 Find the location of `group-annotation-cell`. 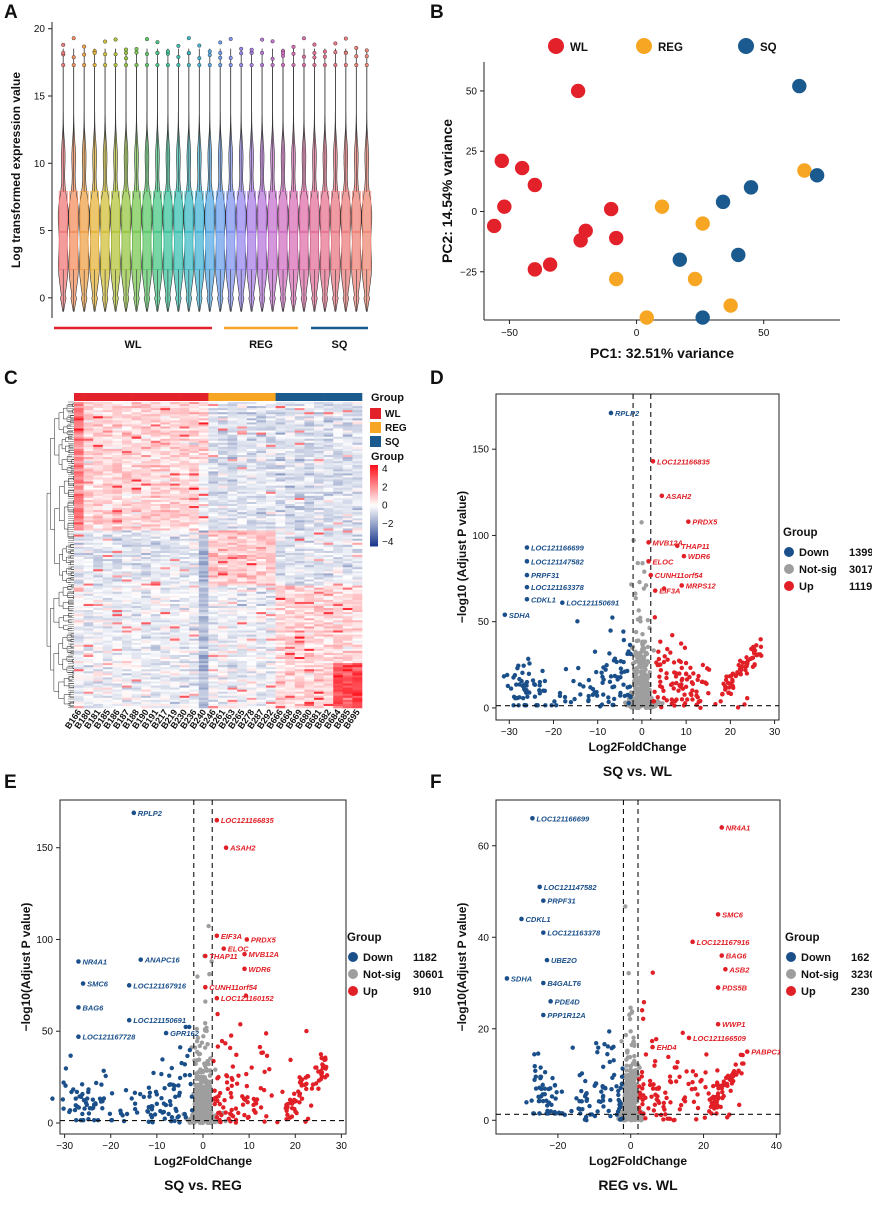

group-annotation-cell is located at coordinates (155, 397).